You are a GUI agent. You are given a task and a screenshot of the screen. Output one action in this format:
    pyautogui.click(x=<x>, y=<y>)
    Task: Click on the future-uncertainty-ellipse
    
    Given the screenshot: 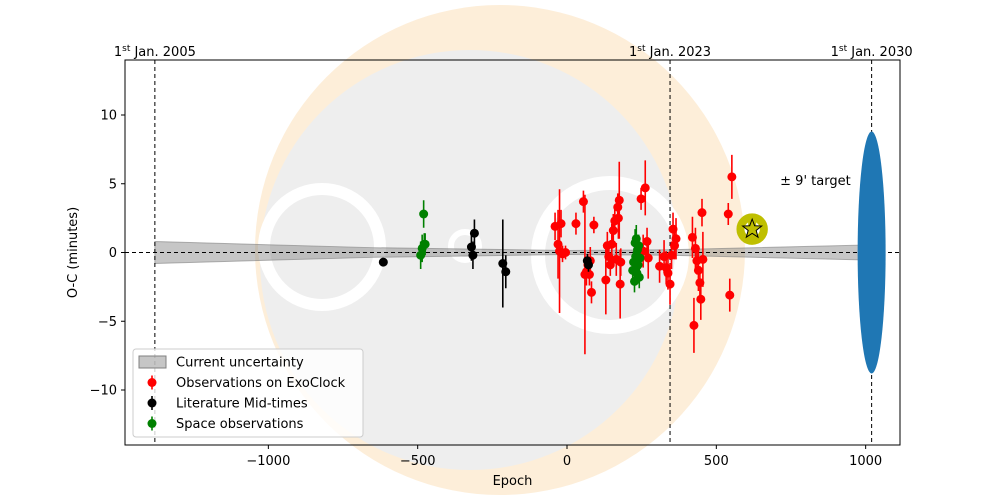 What is the action you would take?
    pyautogui.click(x=871, y=252)
    